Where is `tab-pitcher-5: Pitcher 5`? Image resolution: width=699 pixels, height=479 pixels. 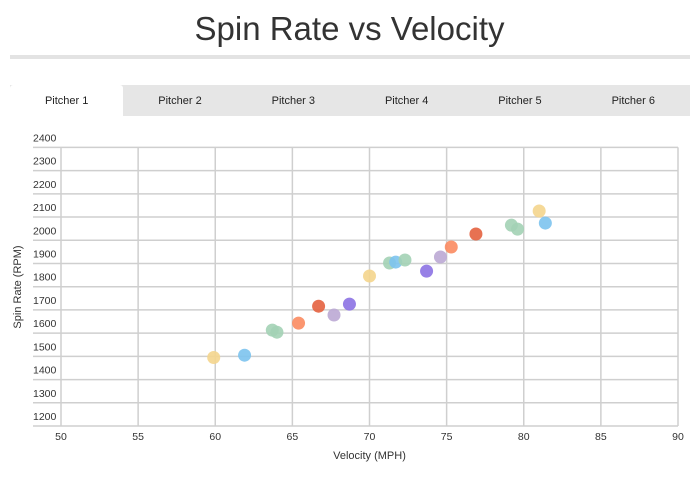
tab-pitcher-5: Pitcher 5 is located at coordinates (520, 100).